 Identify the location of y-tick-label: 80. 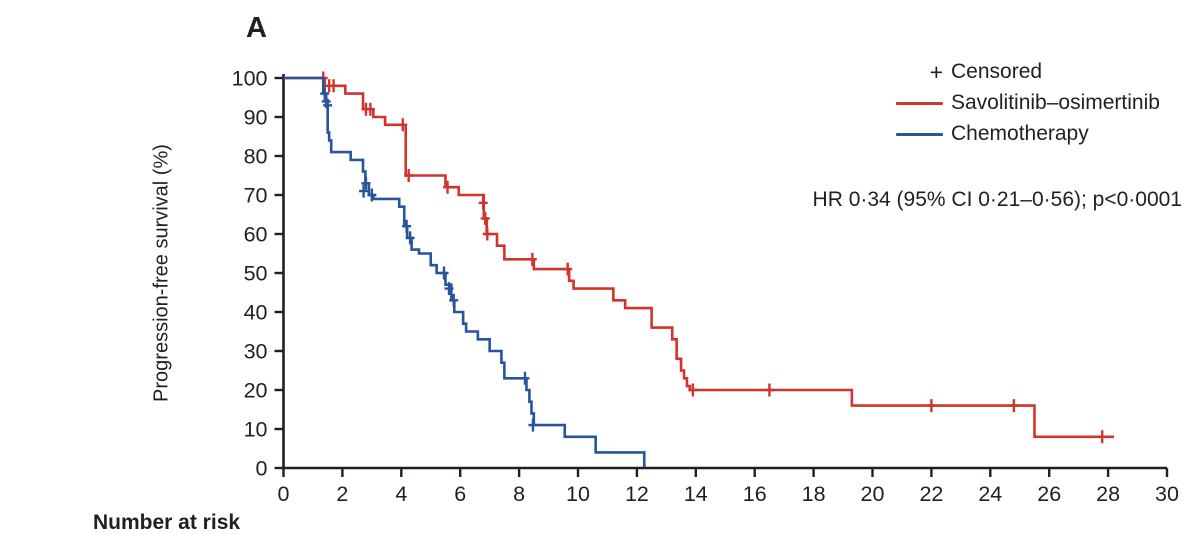
(256, 157).